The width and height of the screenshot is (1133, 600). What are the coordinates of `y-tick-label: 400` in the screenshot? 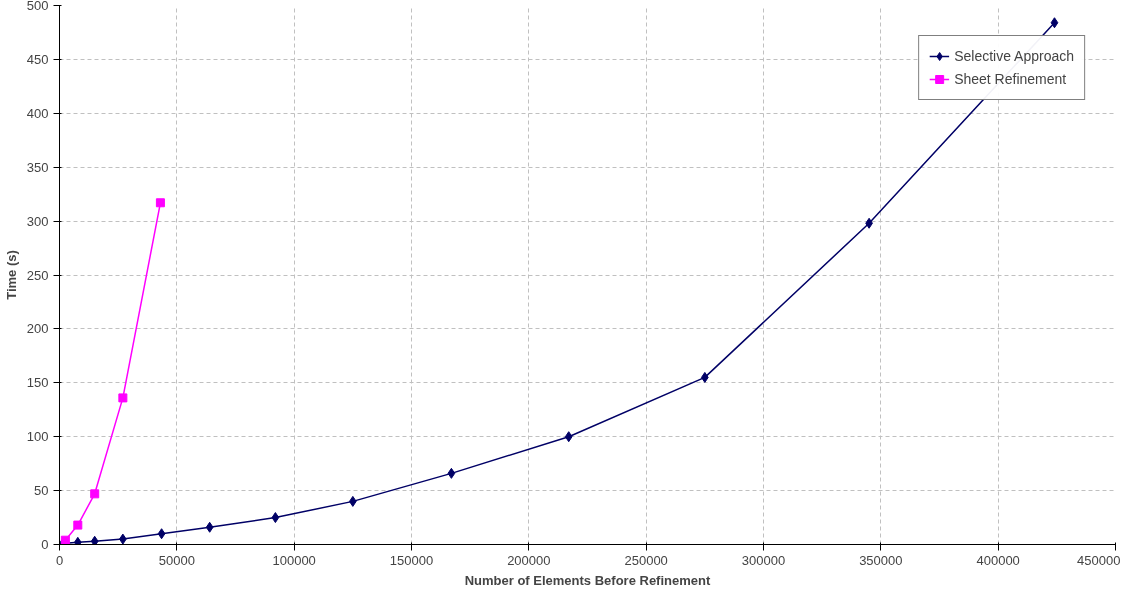 It's located at (37, 113).